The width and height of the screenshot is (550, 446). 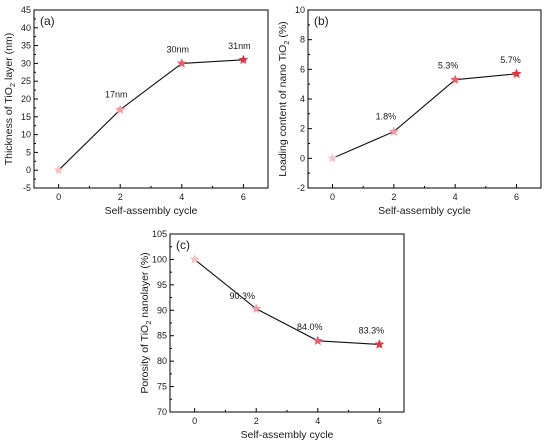 I want to click on y-axis-label: Loading content of nano TiO2 (%), so click(x=284, y=98).